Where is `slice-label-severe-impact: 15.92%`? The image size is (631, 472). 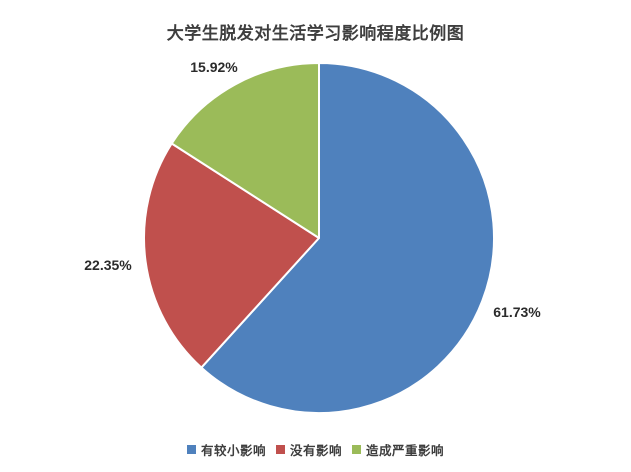
slice-label-severe-impact: 15.92% is located at coordinates (214, 67).